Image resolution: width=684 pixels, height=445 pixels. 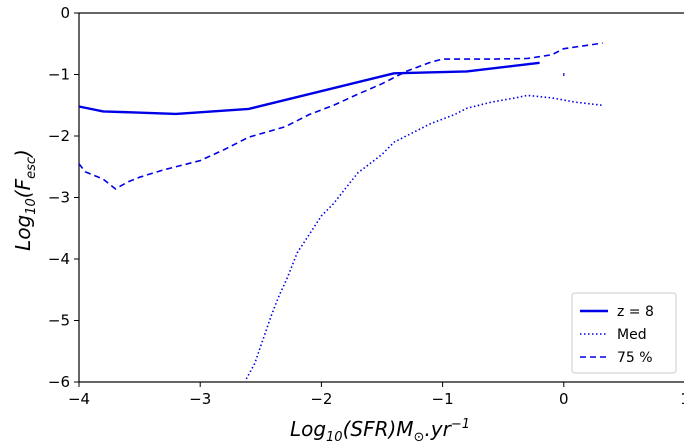 What do you see at coordinates (59, 198) in the screenshot?
I see `y-tick-label: −3` at bounding box center [59, 198].